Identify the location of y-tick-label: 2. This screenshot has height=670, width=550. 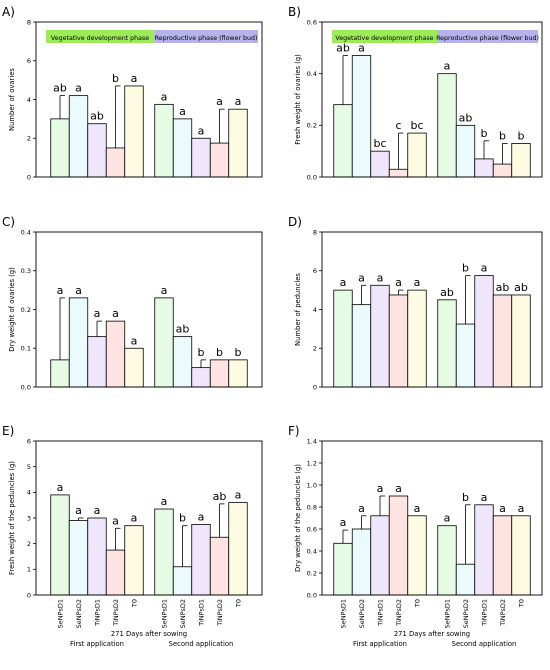
(29, 139).